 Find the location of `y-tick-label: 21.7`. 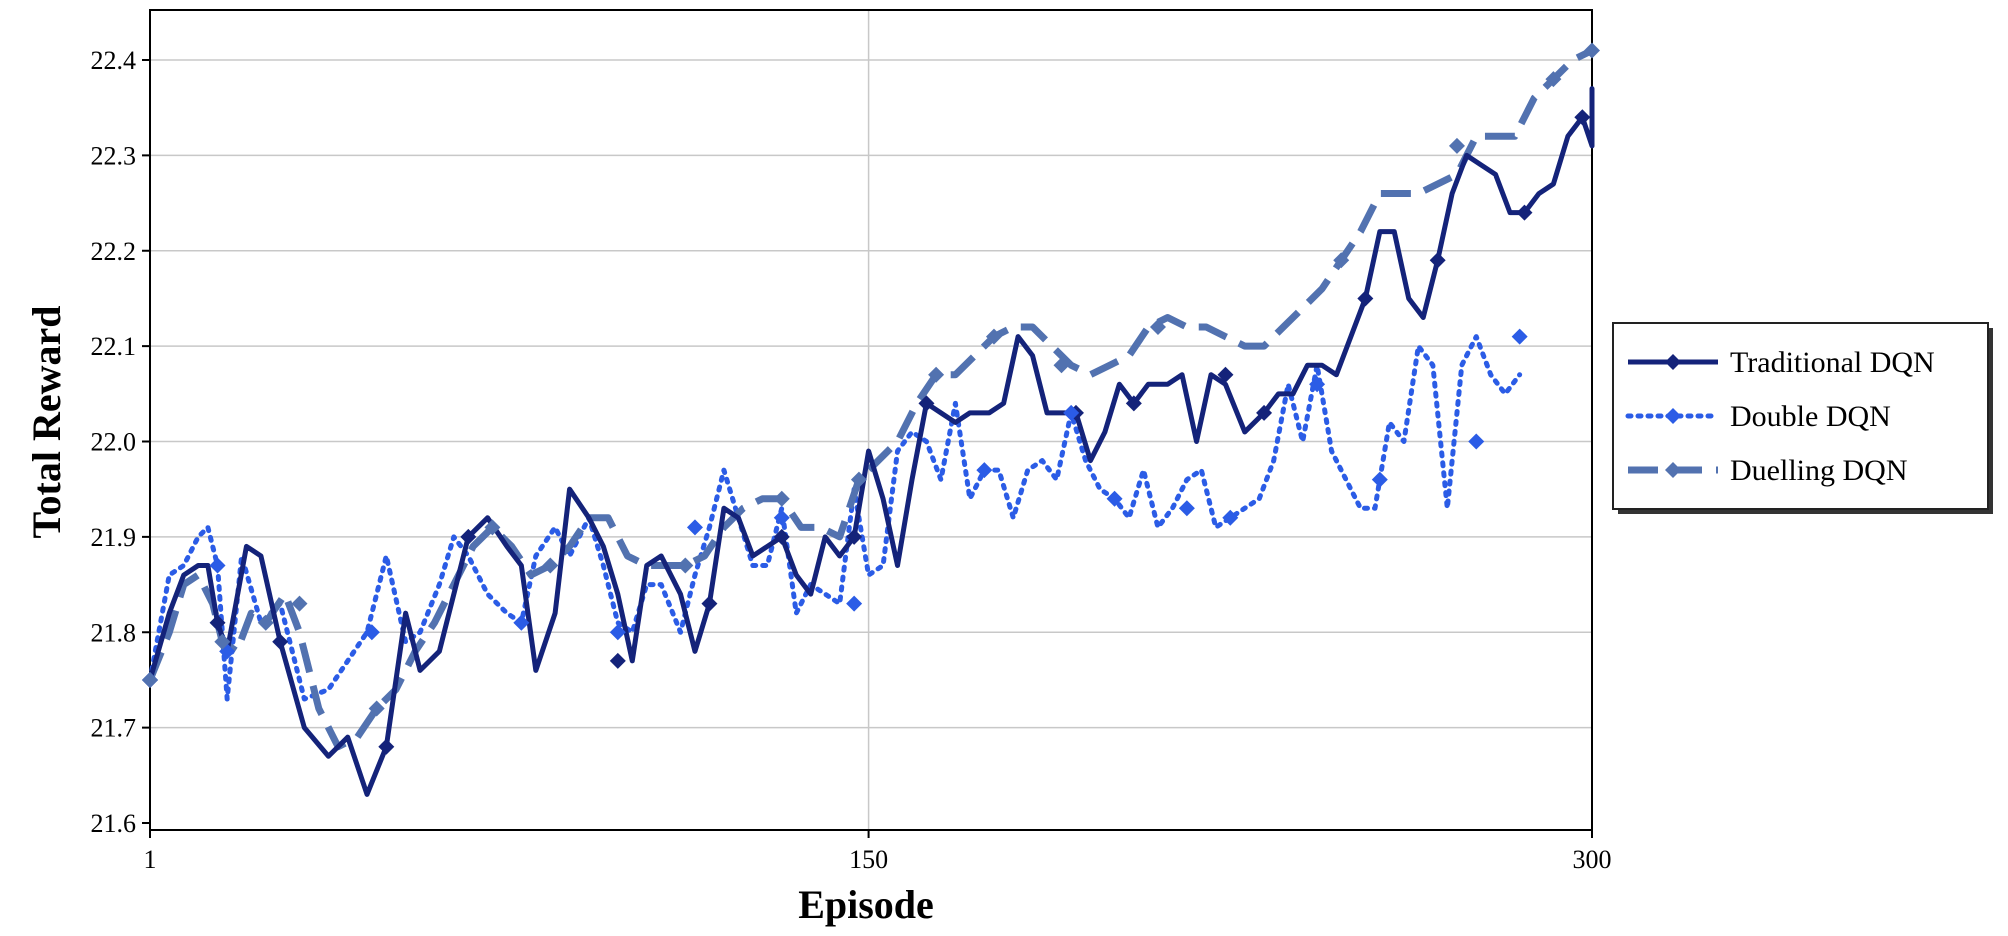

y-tick-label: 21.7 is located at coordinates (114, 728).